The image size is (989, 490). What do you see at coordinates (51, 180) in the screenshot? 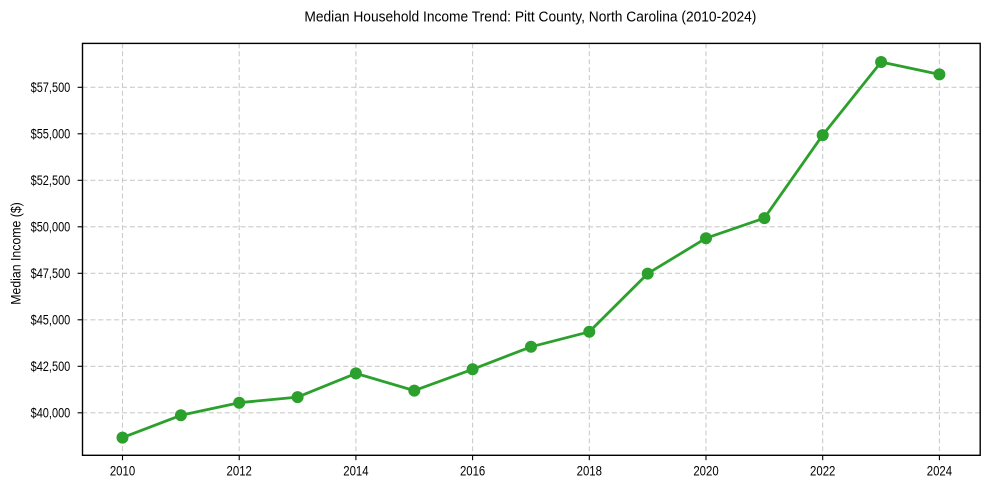
I see `svg-text: $52,500` at bounding box center [51, 180].